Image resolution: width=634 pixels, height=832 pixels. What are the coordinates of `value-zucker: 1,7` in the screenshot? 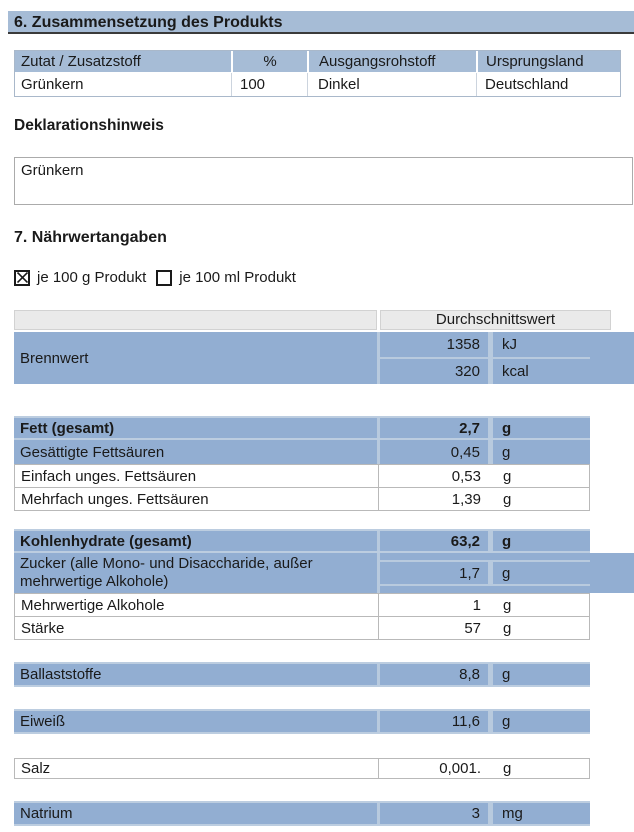 It's located at (469, 573).